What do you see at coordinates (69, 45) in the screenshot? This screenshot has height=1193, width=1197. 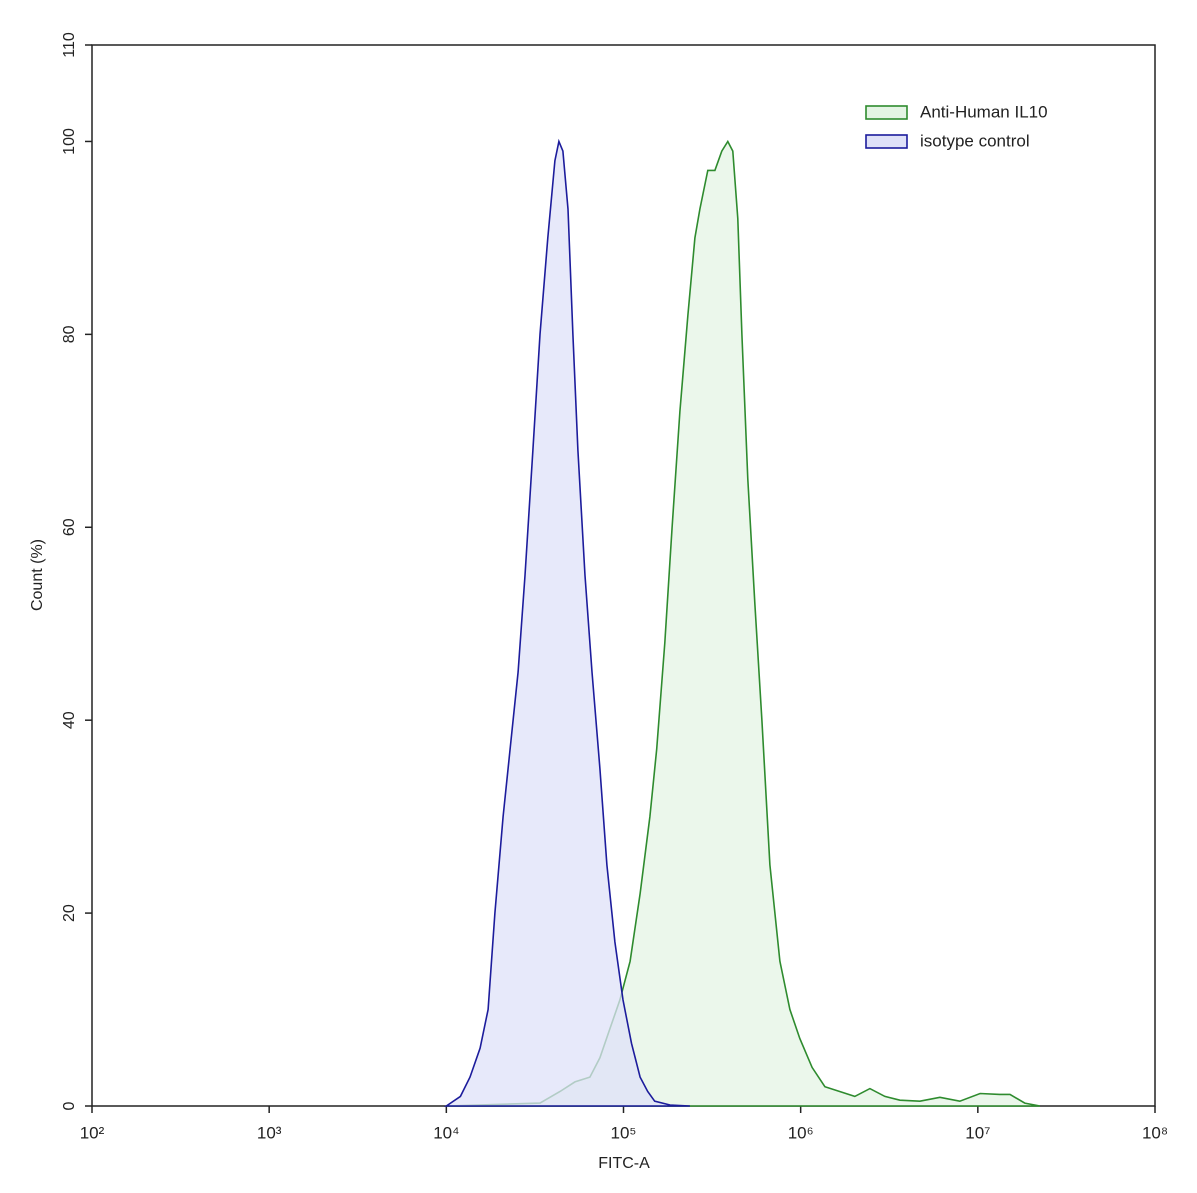 I see `y-tick-label: 110` at bounding box center [69, 45].